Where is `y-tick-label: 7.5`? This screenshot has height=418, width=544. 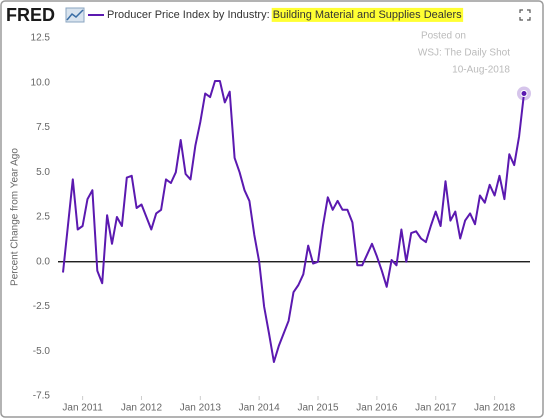 y-tick-label: 7.5 is located at coordinates (43, 127).